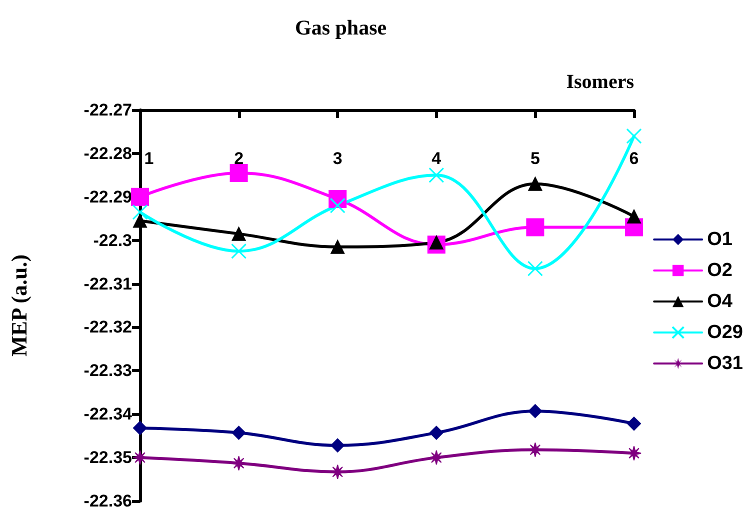  I want to click on x-axis-title: Isomers, so click(600, 82).